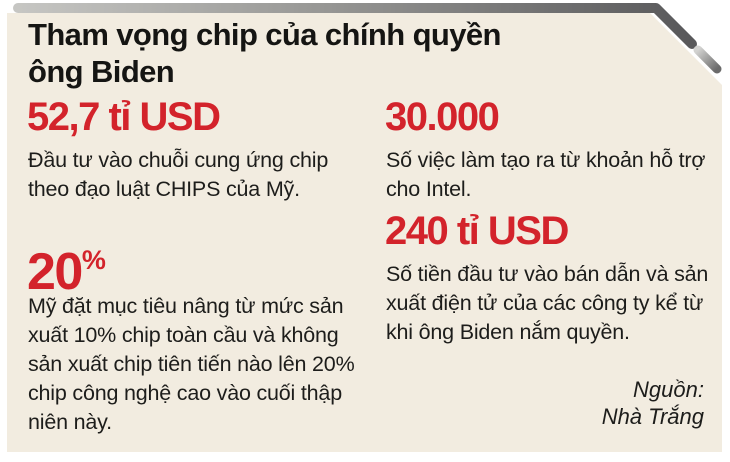 The image size is (730, 462). What do you see at coordinates (55, 272) in the screenshot?
I see `stat-production-target-value: 20` at bounding box center [55, 272].